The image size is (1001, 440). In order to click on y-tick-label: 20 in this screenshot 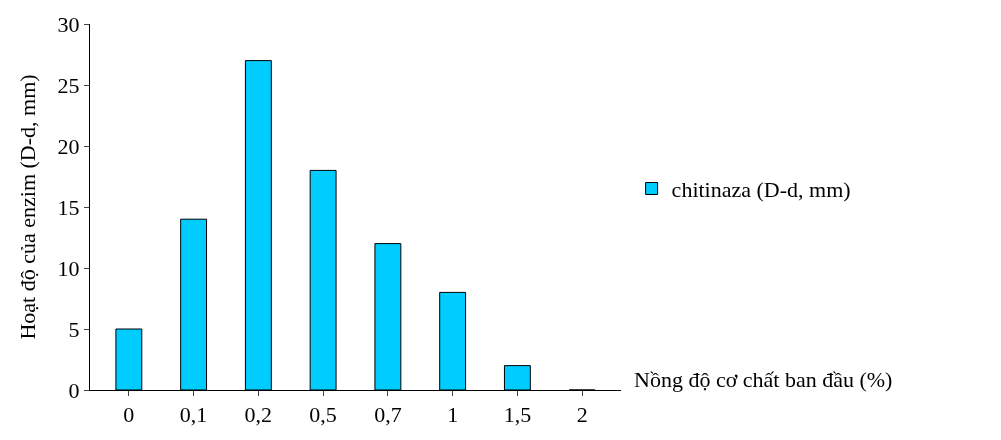, I will do `click(68, 146)`.